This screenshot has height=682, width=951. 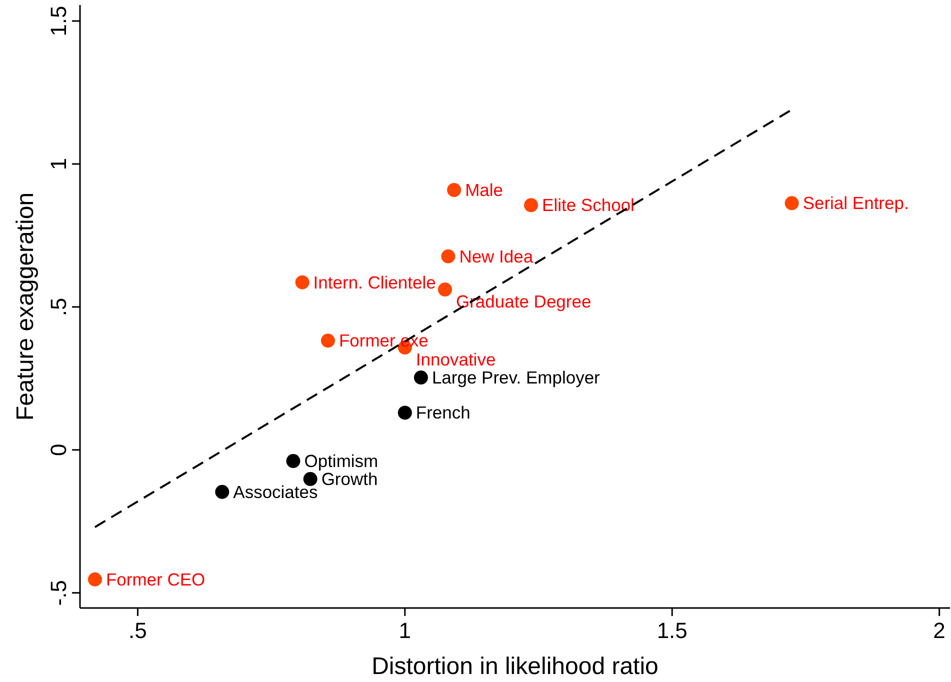 What do you see at coordinates (939, 630) in the screenshot?
I see `x-tick-label: 2` at bounding box center [939, 630].